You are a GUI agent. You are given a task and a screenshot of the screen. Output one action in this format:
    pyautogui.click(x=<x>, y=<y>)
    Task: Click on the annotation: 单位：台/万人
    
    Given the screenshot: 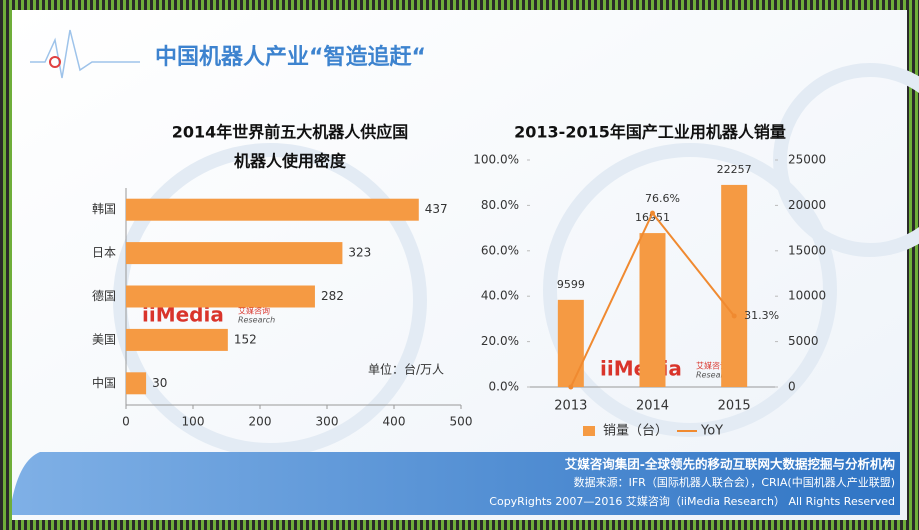 What is the action you would take?
    pyautogui.click(x=406, y=369)
    